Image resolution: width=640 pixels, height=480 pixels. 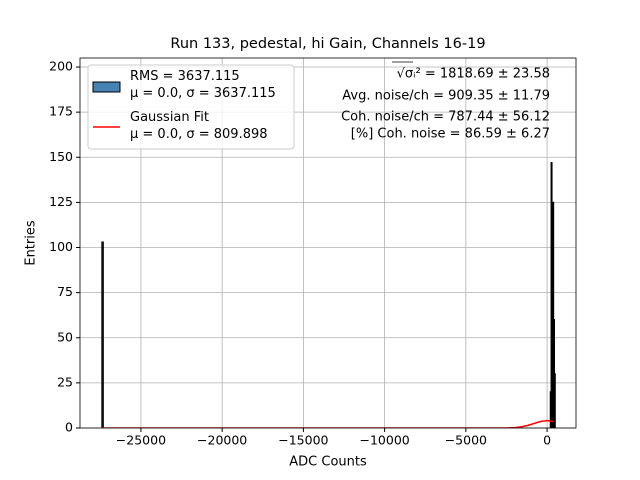 I want to click on annotation: [%] Coh. noise = 86.59 ± 6.27, so click(x=450, y=134).